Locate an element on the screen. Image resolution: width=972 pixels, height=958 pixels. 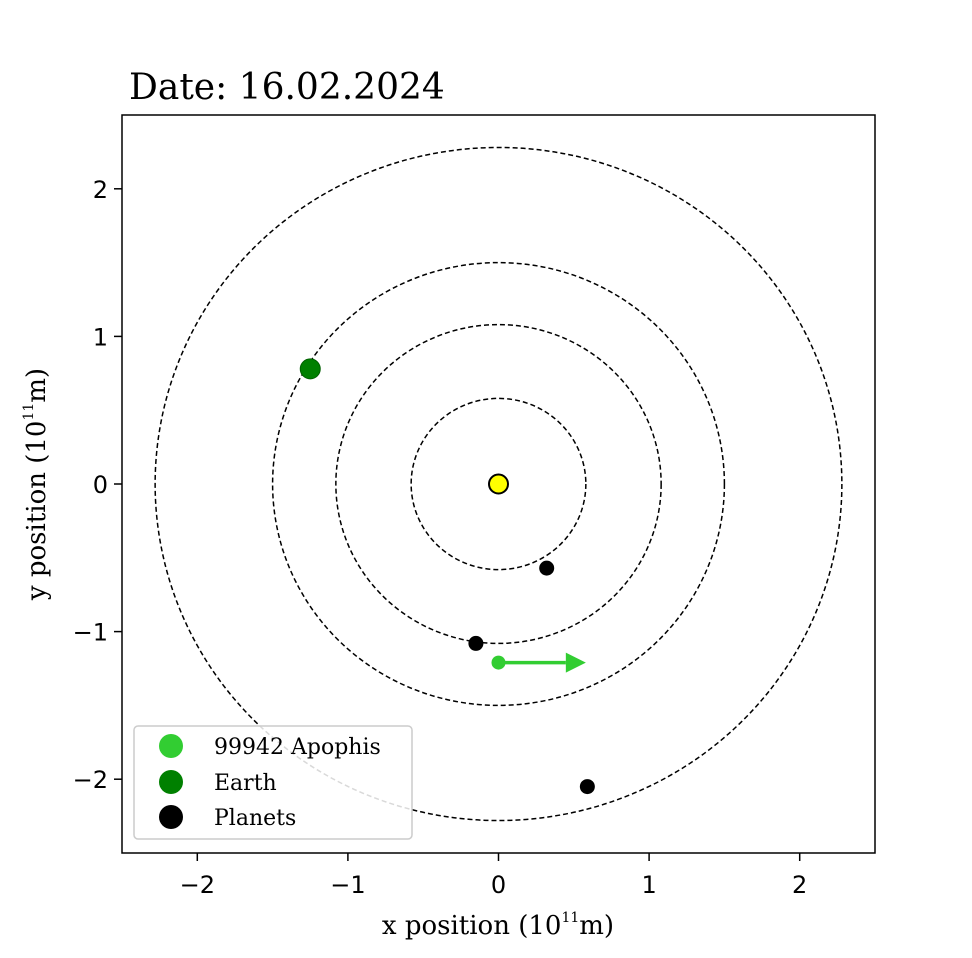
x-label-suffix: m) is located at coordinates (596, 926).